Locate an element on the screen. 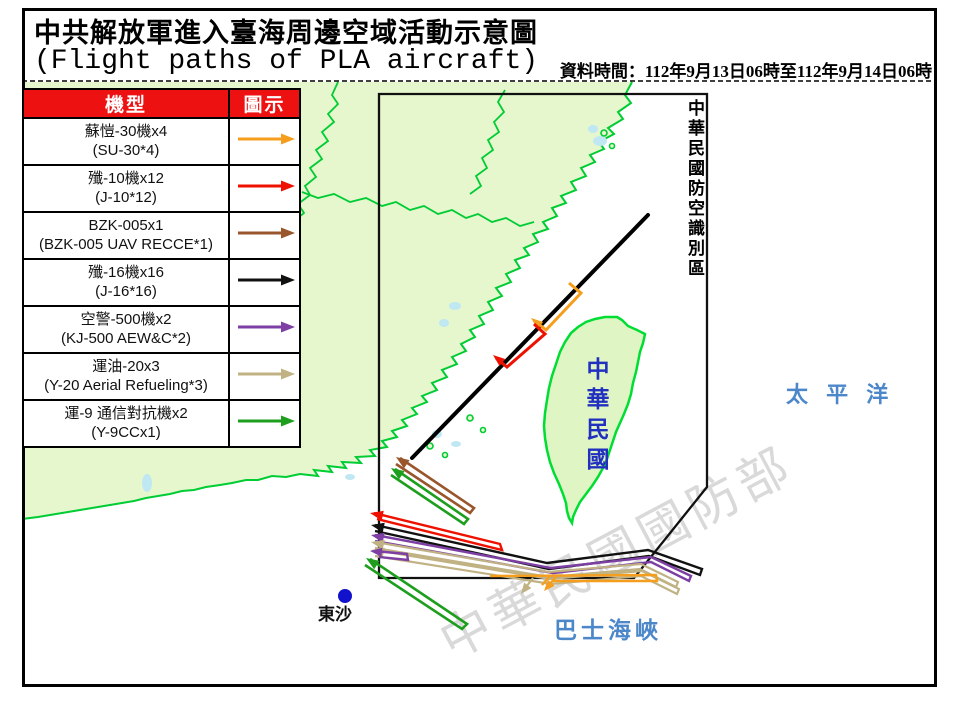 The width and height of the screenshot is (960, 720). taiwan-island is located at coordinates (594, 421).